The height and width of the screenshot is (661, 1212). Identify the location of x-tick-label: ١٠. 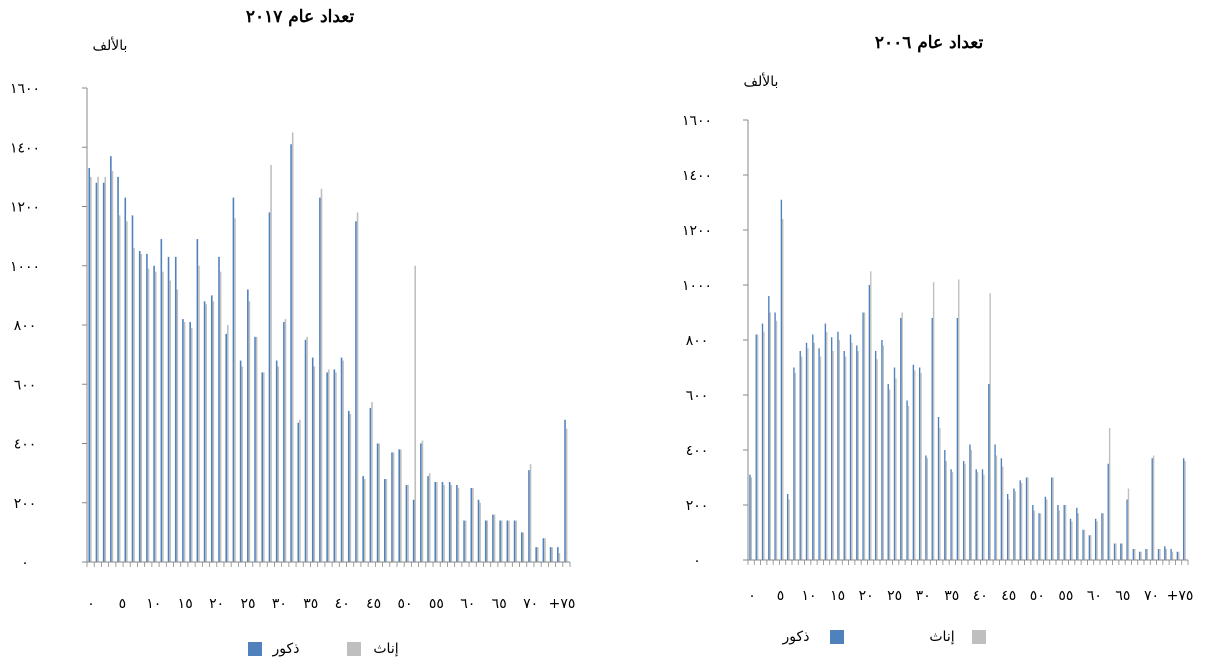
(809, 596).